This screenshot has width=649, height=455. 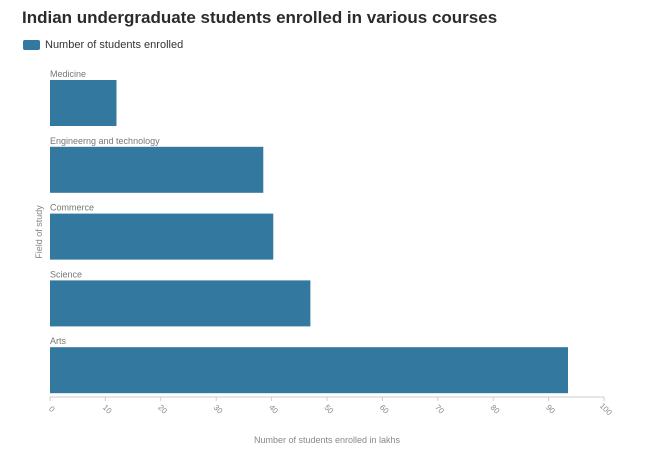 What do you see at coordinates (157, 169) in the screenshot?
I see `bar-engineerng-and-technology` at bounding box center [157, 169].